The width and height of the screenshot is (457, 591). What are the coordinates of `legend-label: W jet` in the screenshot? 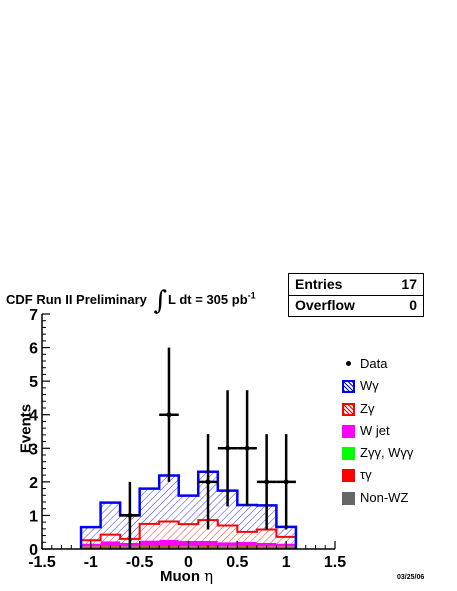 It's located at (375, 430).